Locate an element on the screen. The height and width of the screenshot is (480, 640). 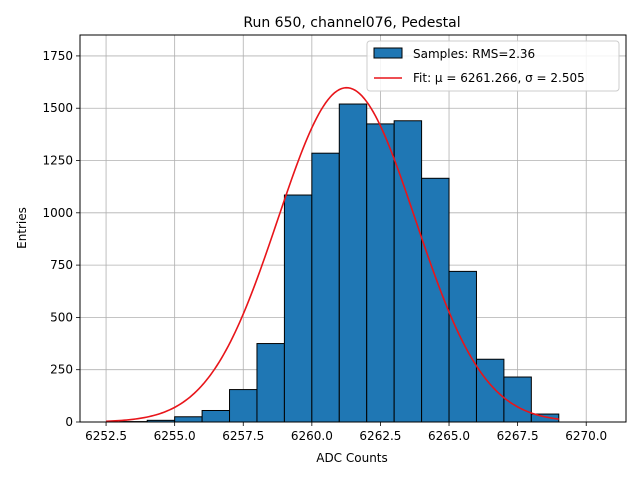
y-tick-label-7: 1750 is located at coordinates (57, 56).